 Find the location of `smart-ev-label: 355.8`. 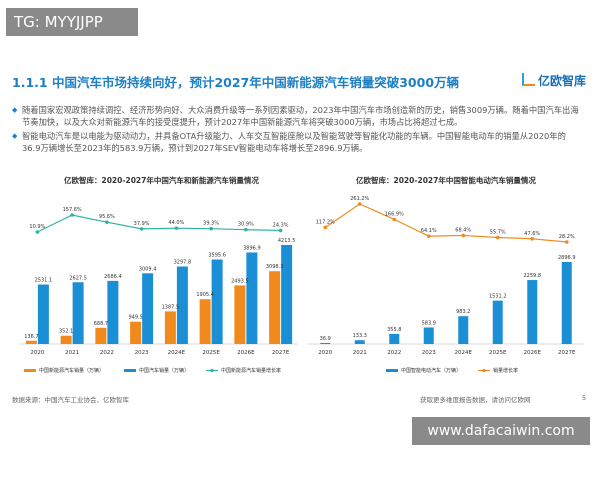

smart-ev-label: 355.8 is located at coordinates (394, 330).